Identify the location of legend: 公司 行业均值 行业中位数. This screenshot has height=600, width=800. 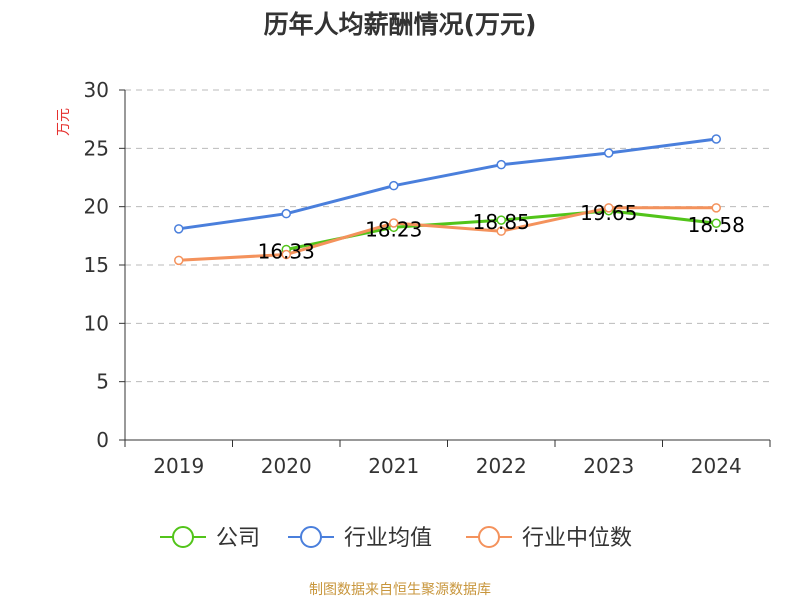
(396, 538).